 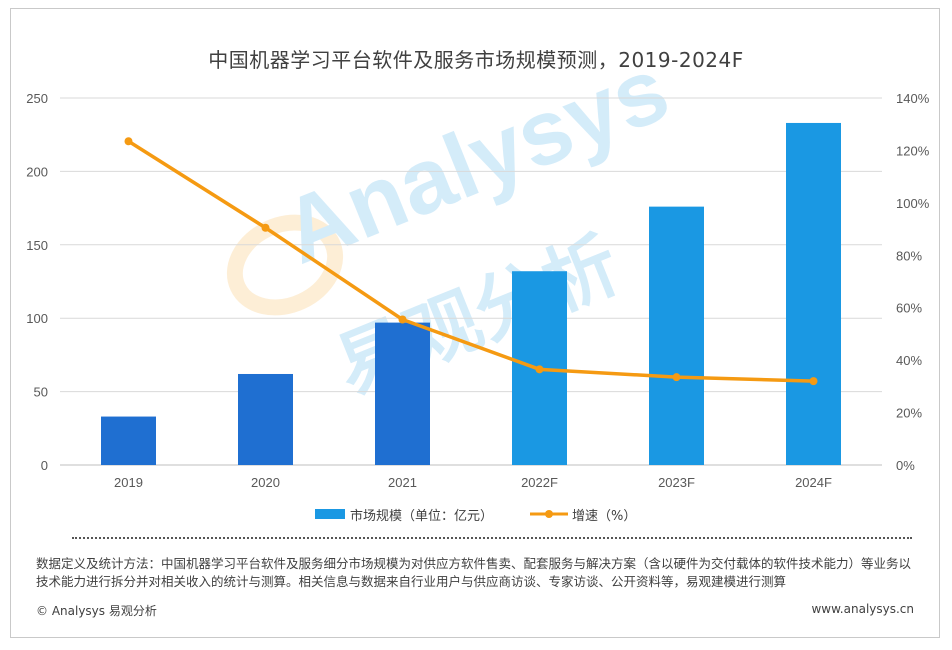 What do you see at coordinates (128, 482) in the screenshot?
I see `x-tick-label: 2019` at bounding box center [128, 482].